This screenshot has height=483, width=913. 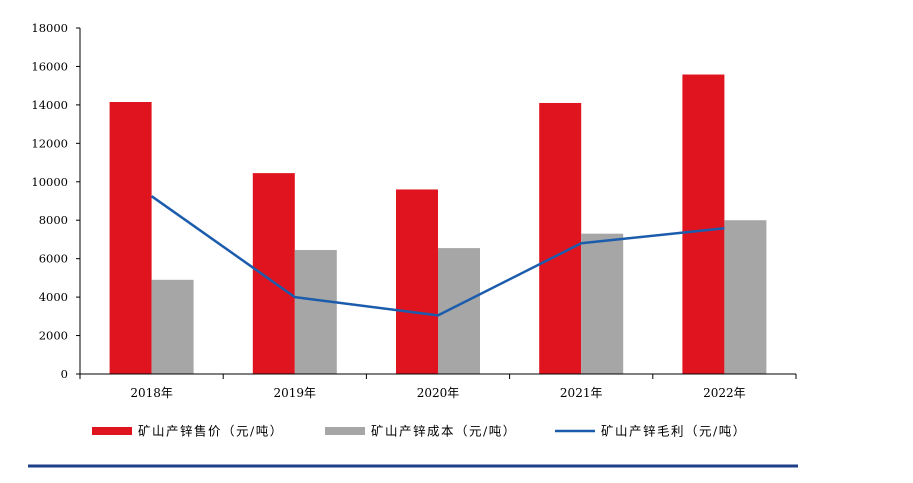 What do you see at coordinates (674, 431) in the screenshot?
I see `legend-label-2: 矿山产锌毛利（元/吨）` at bounding box center [674, 431].